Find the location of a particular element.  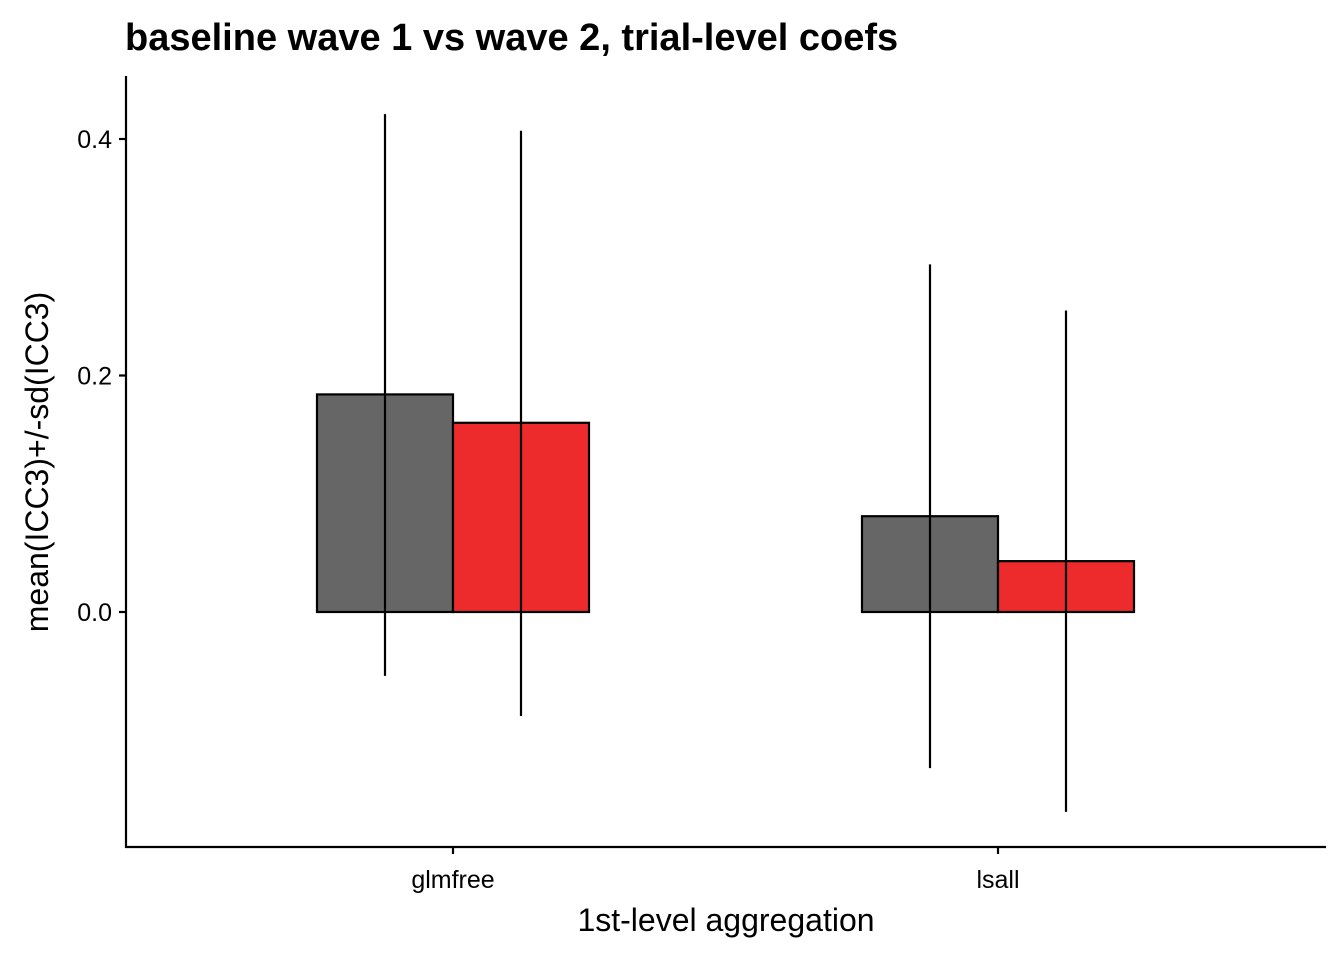

y-ticks: 0.0 0.2 0.4 is located at coordinates (101, 376).